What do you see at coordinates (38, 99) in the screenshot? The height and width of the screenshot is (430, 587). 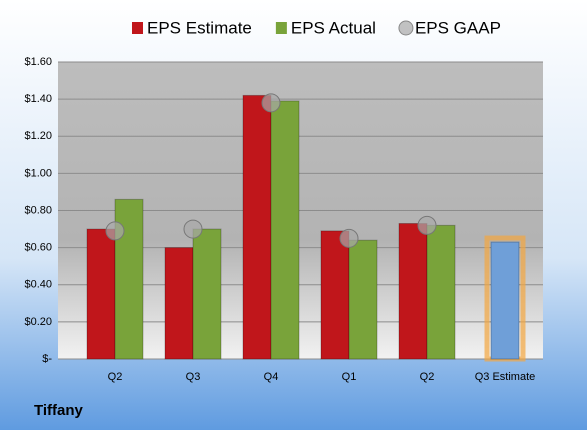 I see `y-tick-label: $1.40` at bounding box center [38, 99].